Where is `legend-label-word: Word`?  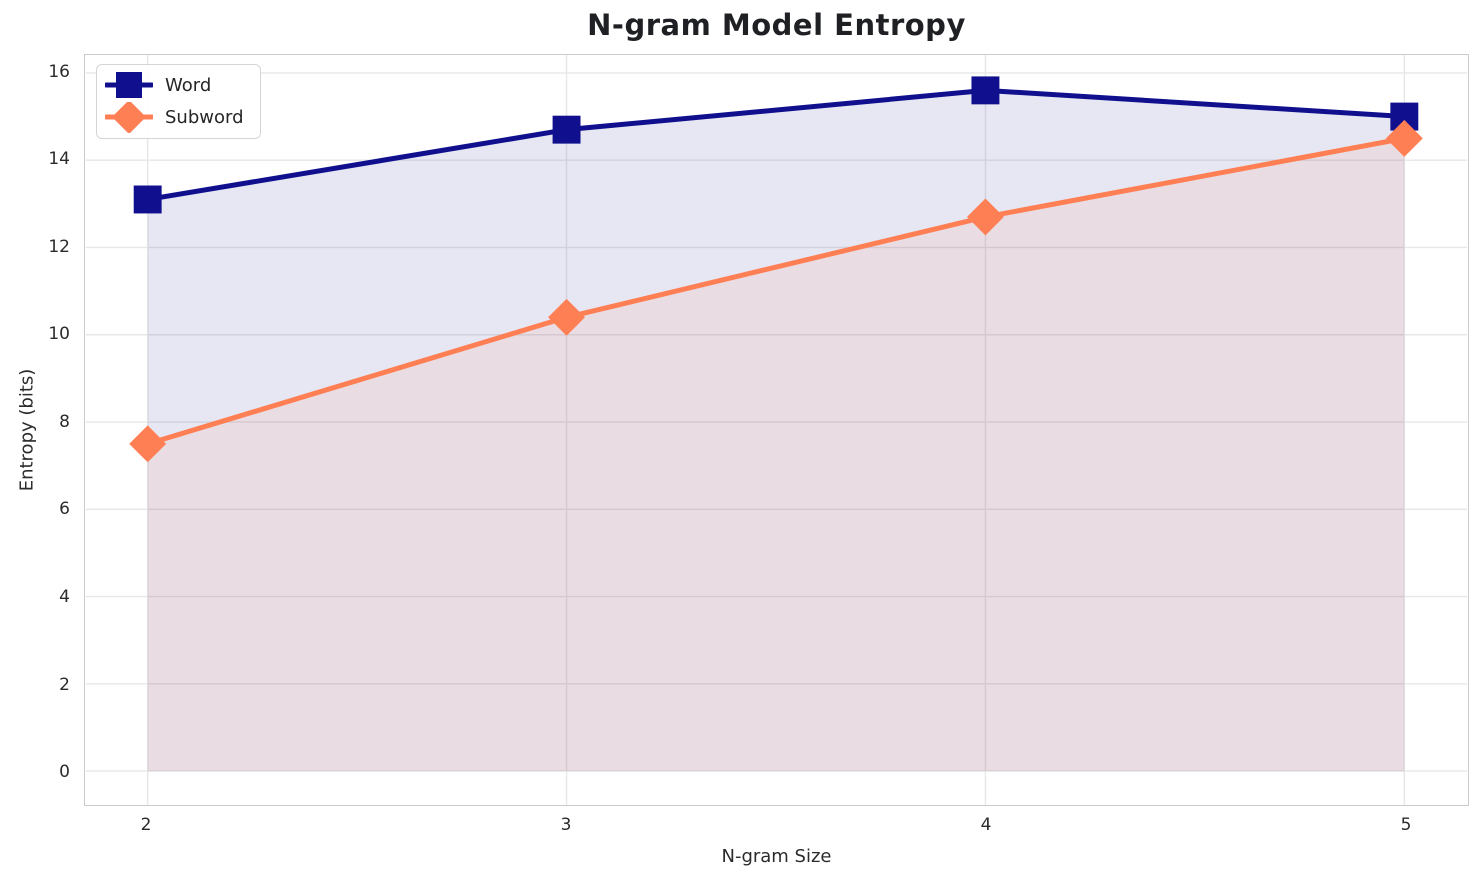
legend-label-word: Word is located at coordinates (188, 85).